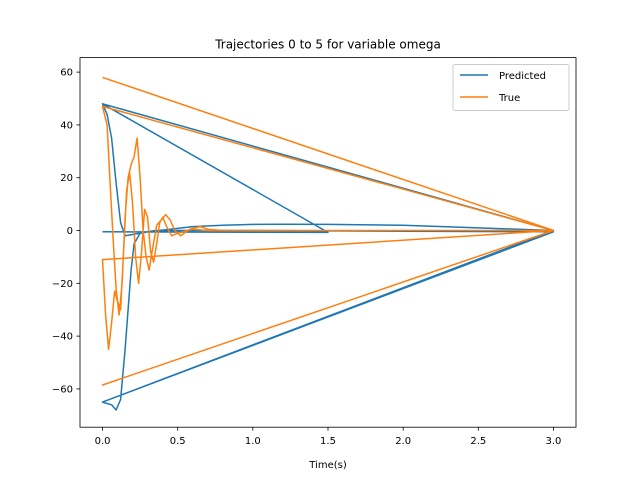 Image resolution: width=640 pixels, height=480 pixels. I want to click on y-tick-label: −20, so click(62, 284).